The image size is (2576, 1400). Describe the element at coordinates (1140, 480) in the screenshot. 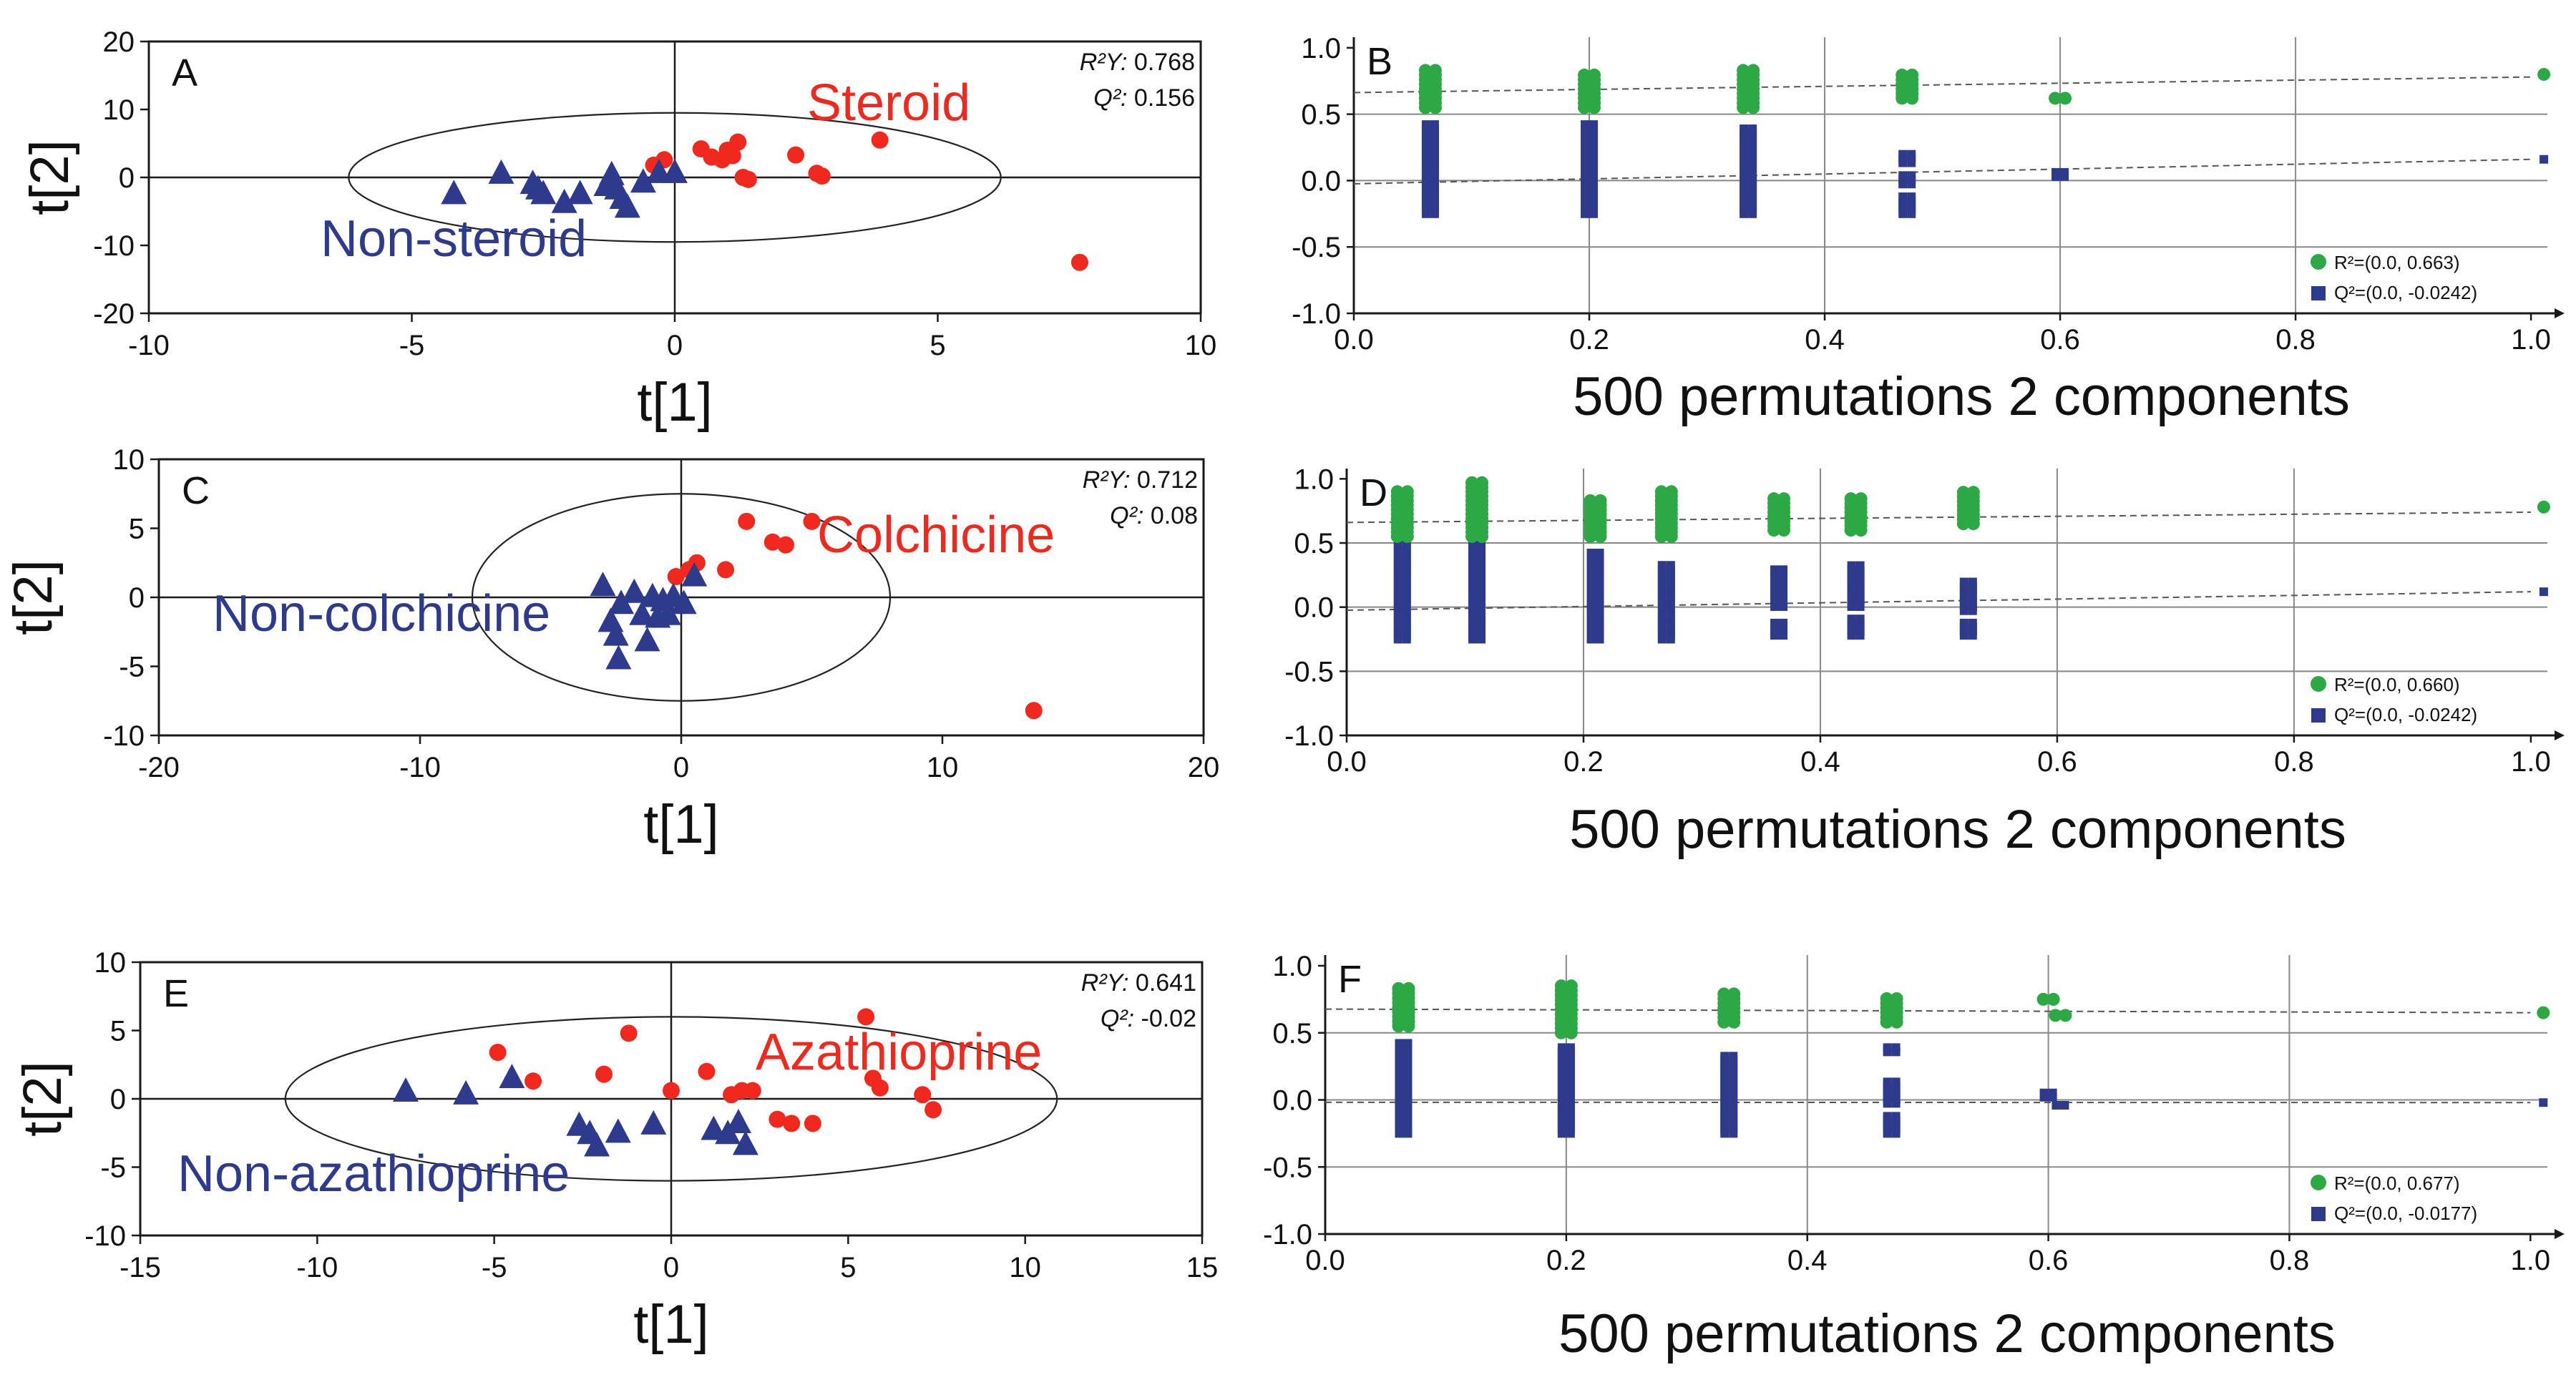

I see `r2y-stat: R²Y: 0.712` at that location.